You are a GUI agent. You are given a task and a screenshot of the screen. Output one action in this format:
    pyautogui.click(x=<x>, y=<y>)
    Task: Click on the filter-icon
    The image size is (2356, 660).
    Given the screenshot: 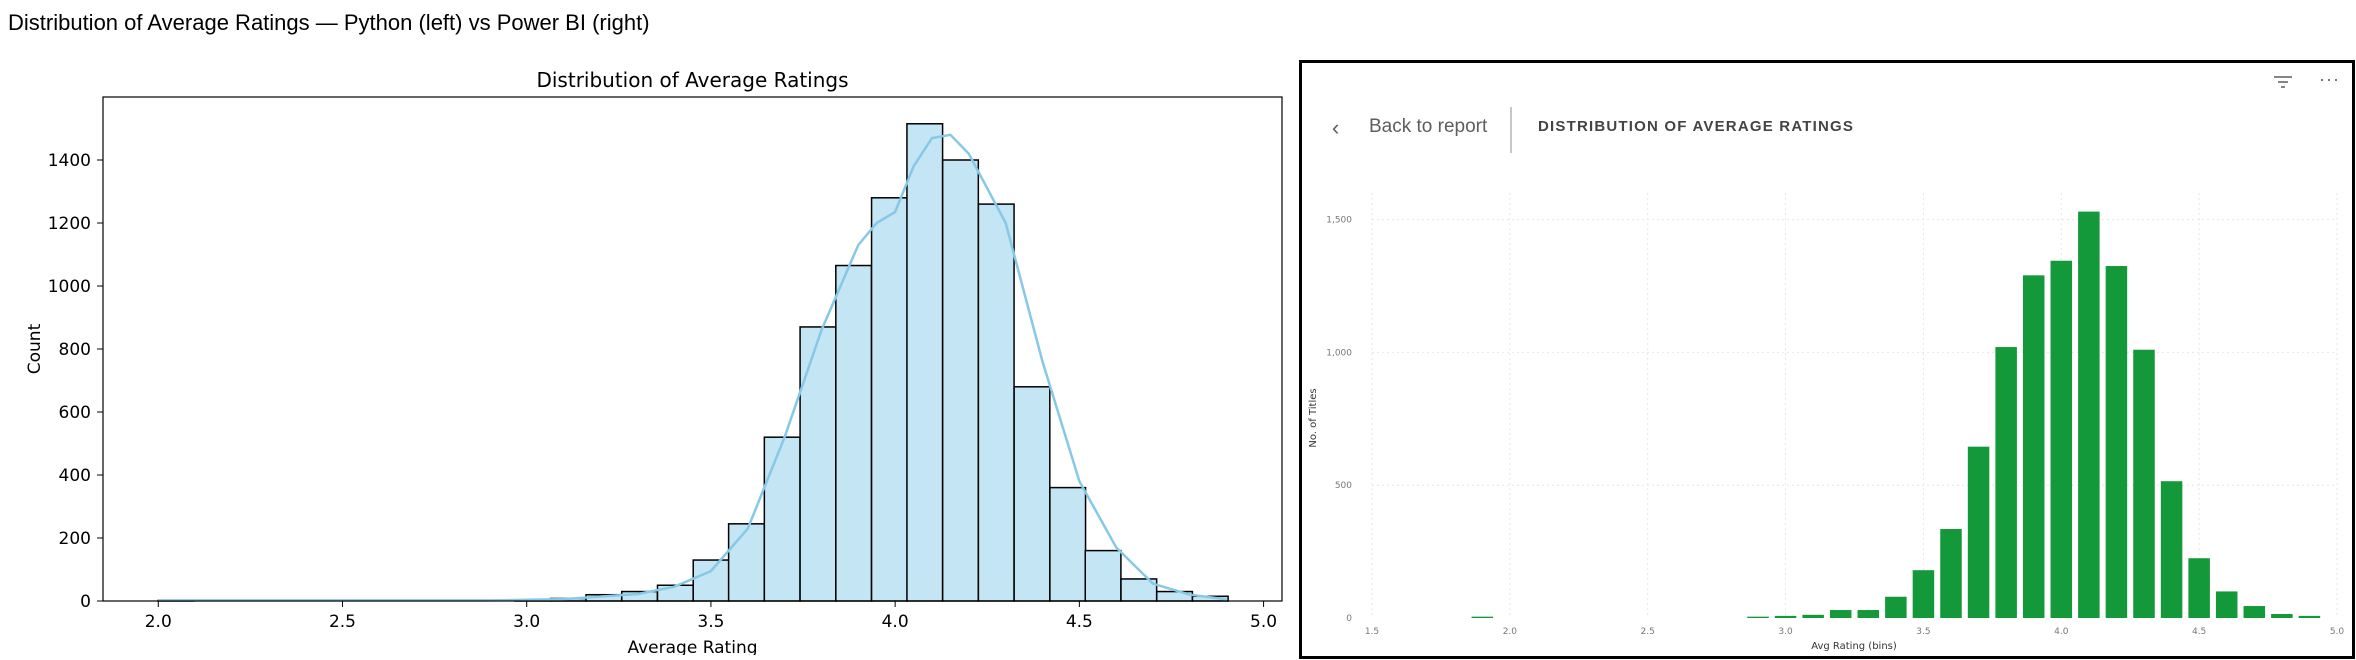 What is the action you would take?
    pyautogui.click(x=2283, y=82)
    